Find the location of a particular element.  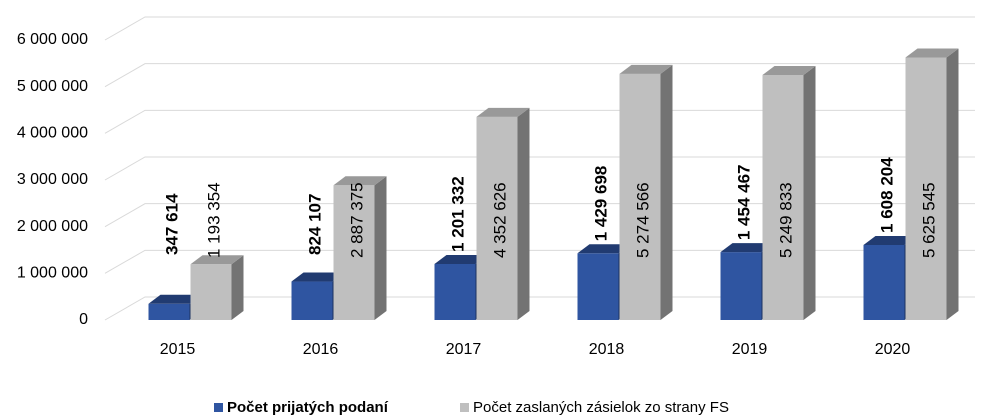

x-tick-label: 2017 is located at coordinates (464, 349).